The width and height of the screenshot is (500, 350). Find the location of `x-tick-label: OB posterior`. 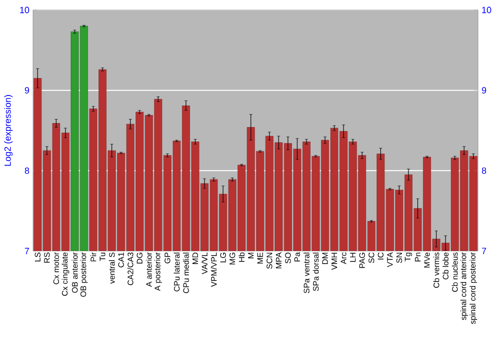

x-tick-label: OB posterior is located at coordinates (84, 274).